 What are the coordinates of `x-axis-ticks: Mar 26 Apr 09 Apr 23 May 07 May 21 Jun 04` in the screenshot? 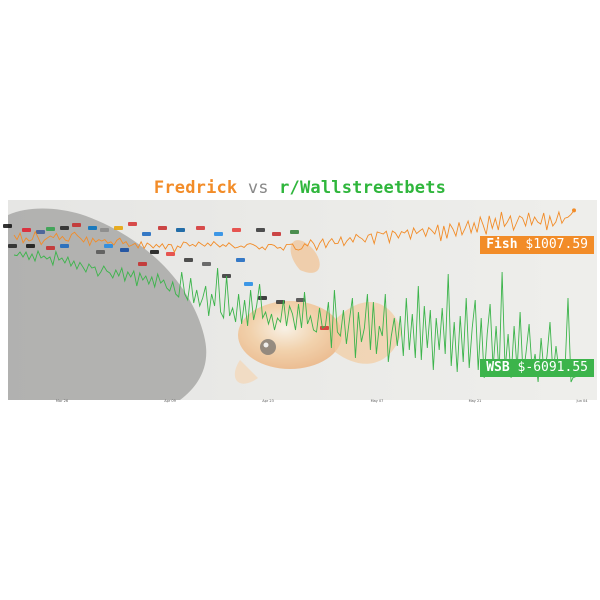 It's located at (322, 401).